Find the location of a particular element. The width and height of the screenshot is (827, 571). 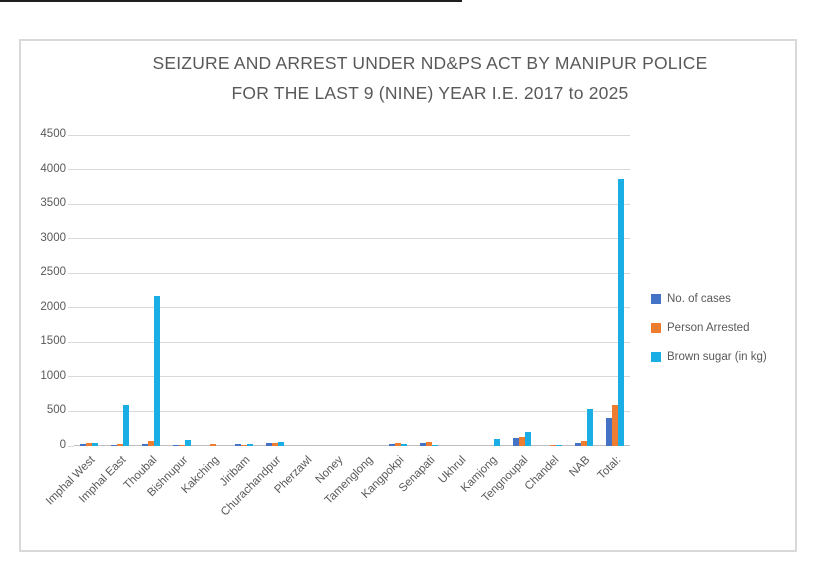

y-axis-tick-label: 500 is located at coordinates (56, 410).